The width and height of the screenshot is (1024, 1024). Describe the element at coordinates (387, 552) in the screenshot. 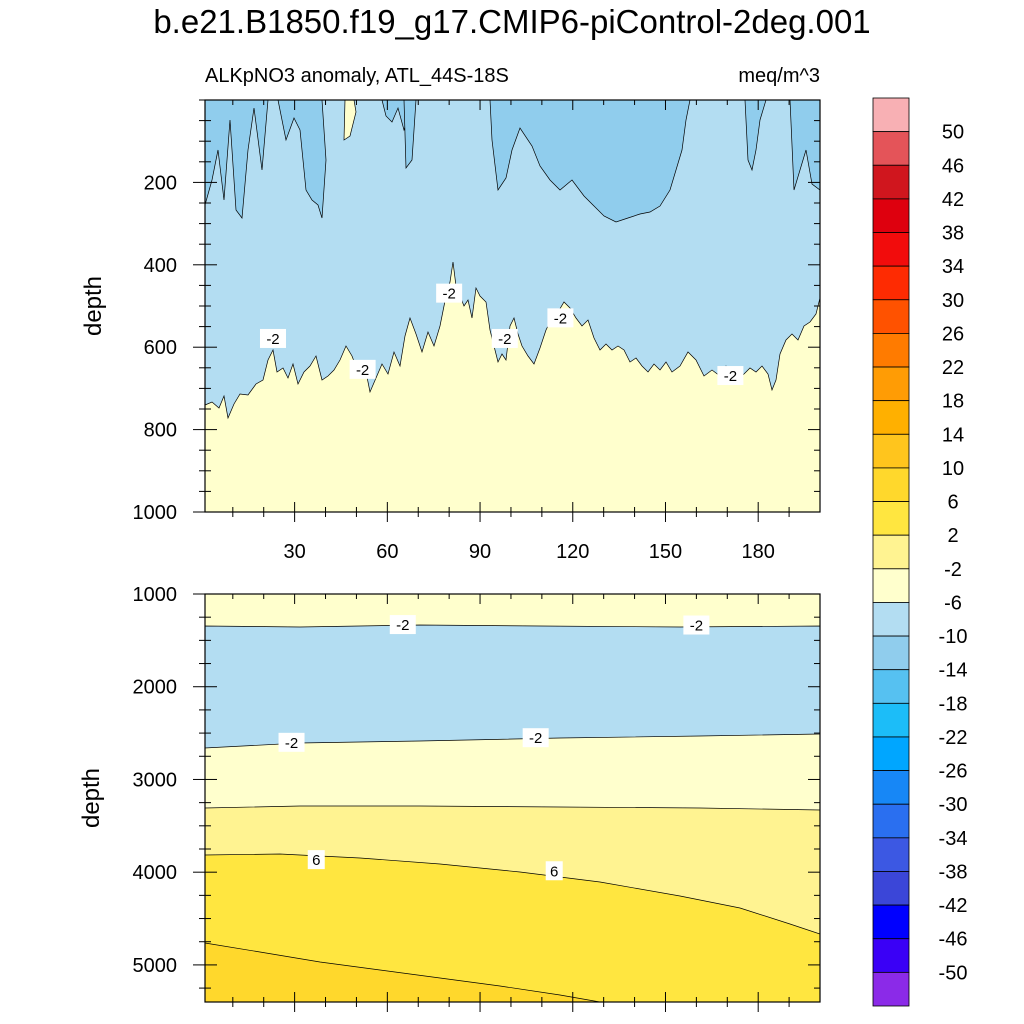

I see `x-tick-label: 60` at that location.